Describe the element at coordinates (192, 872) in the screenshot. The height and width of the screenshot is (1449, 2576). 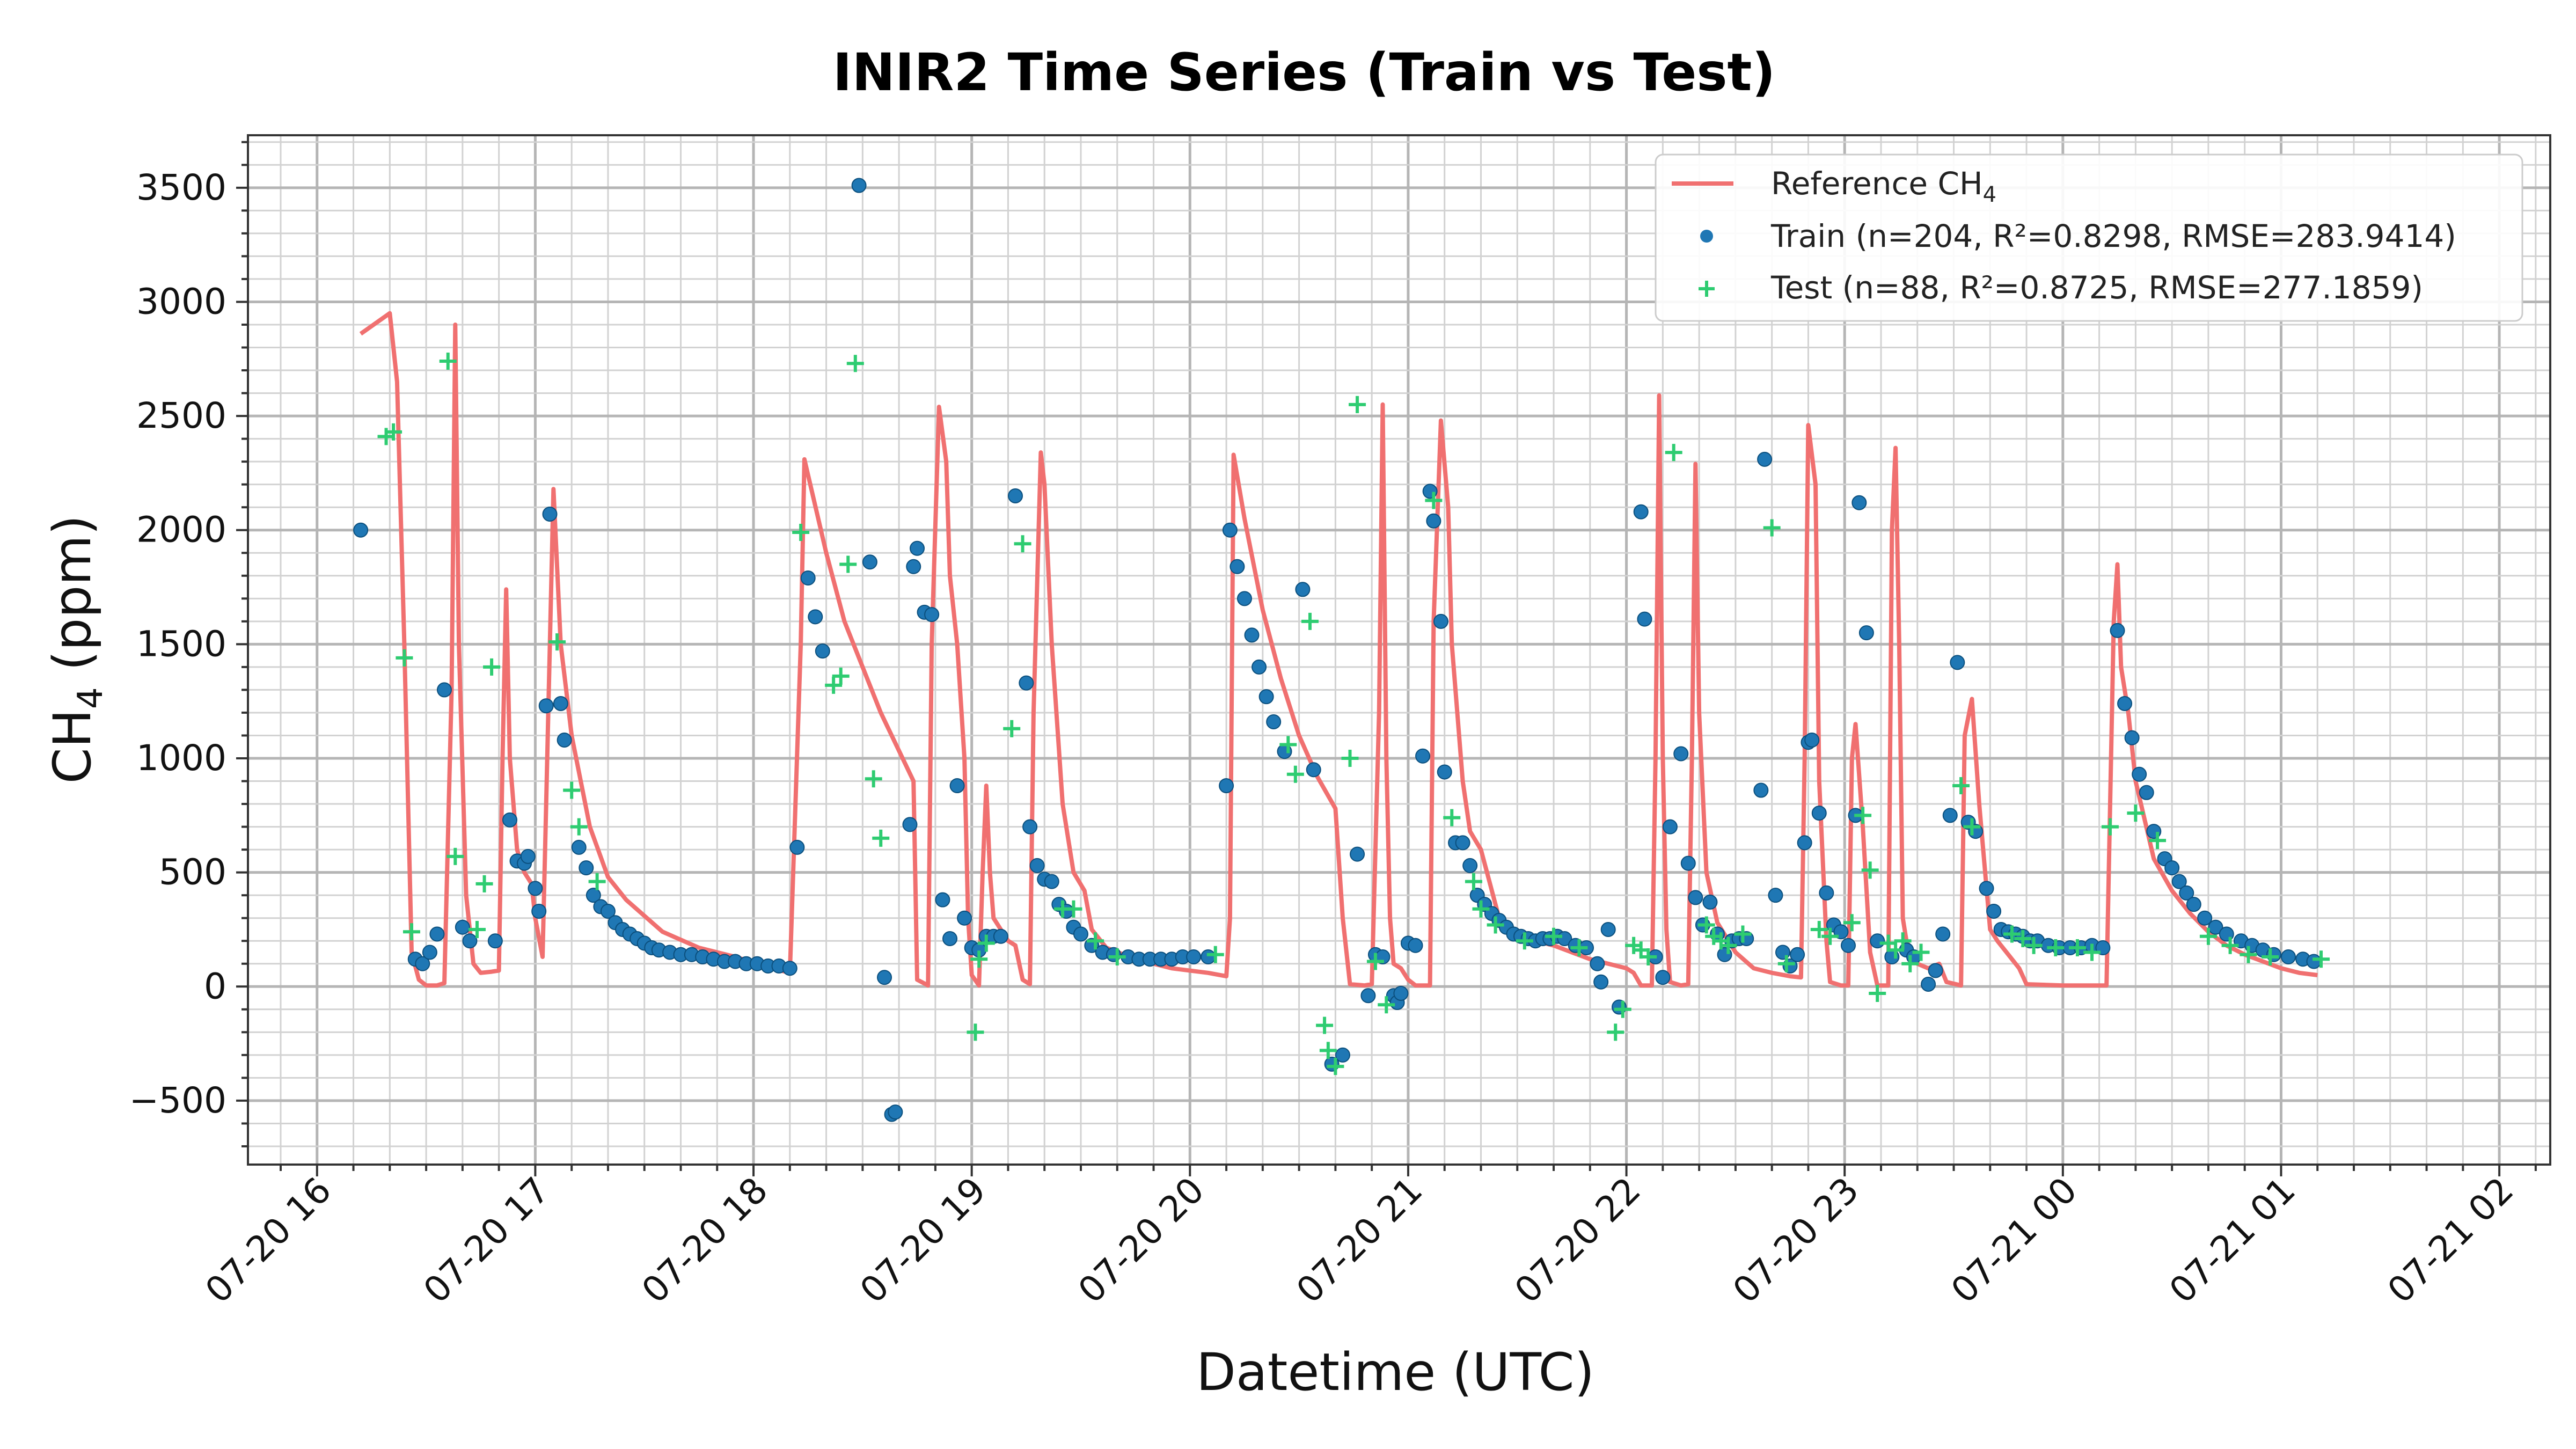
I see `y-tick-label: 500` at that location.